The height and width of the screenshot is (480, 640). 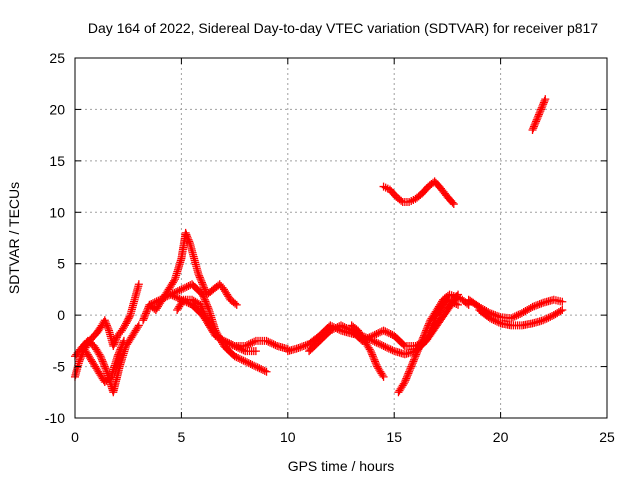 What do you see at coordinates (57, 161) in the screenshot?
I see `y-tick-label: 15` at bounding box center [57, 161].